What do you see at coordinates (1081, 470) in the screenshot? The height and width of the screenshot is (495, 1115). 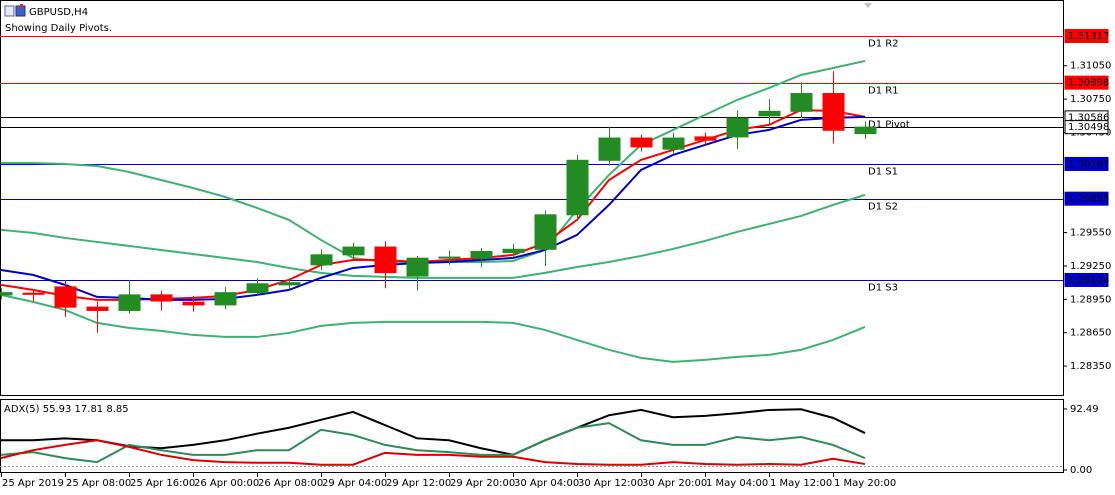 I see `y-tick-label: 0.00` at bounding box center [1081, 470].